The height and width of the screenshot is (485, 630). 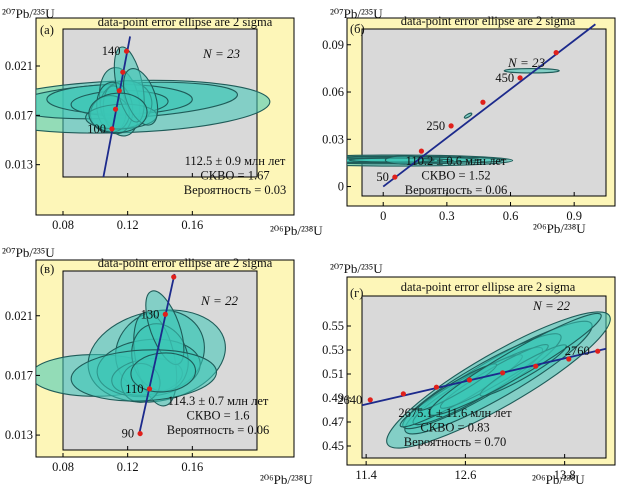 What do you see at coordinates (455, 413) in the screenshot?
I see `result-line: 2675.1 ± 11.6 млн лет` at bounding box center [455, 413].